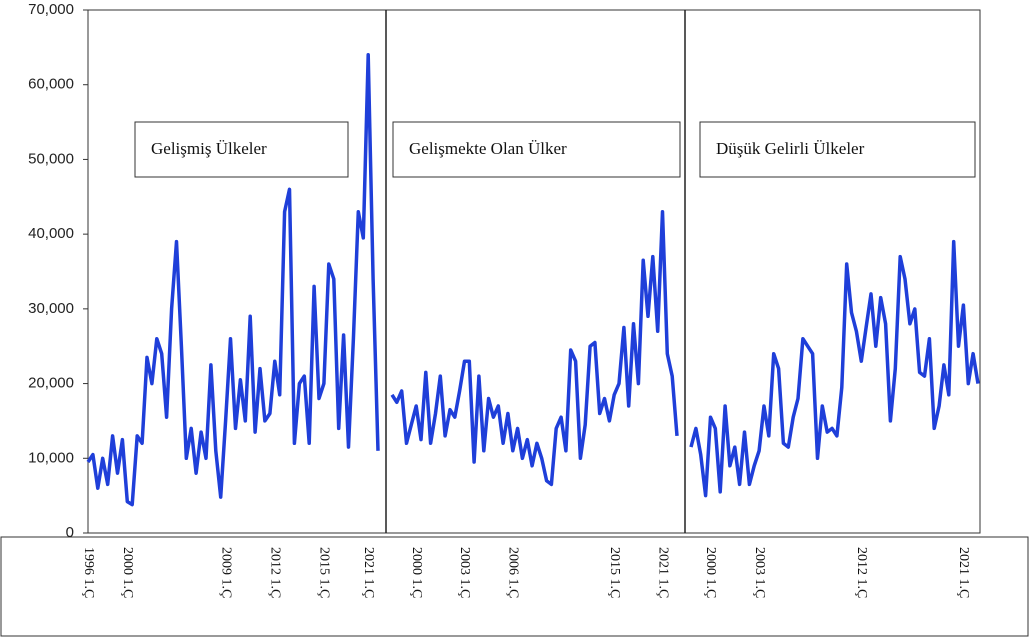 The width and height of the screenshot is (1032, 641). What do you see at coordinates (88, 572) in the screenshot?
I see `x-tick-label: 1996 1.Ç` at bounding box center [88, 572].